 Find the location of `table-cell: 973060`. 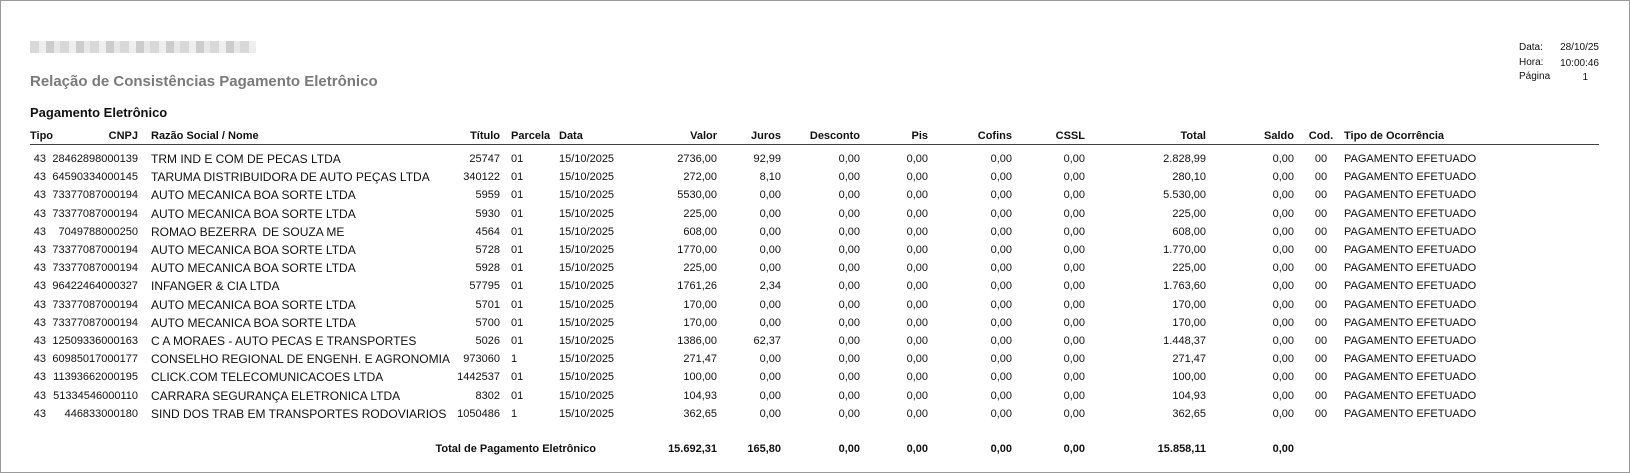

table-cell: 973060 is located at coordinates (481, 359).